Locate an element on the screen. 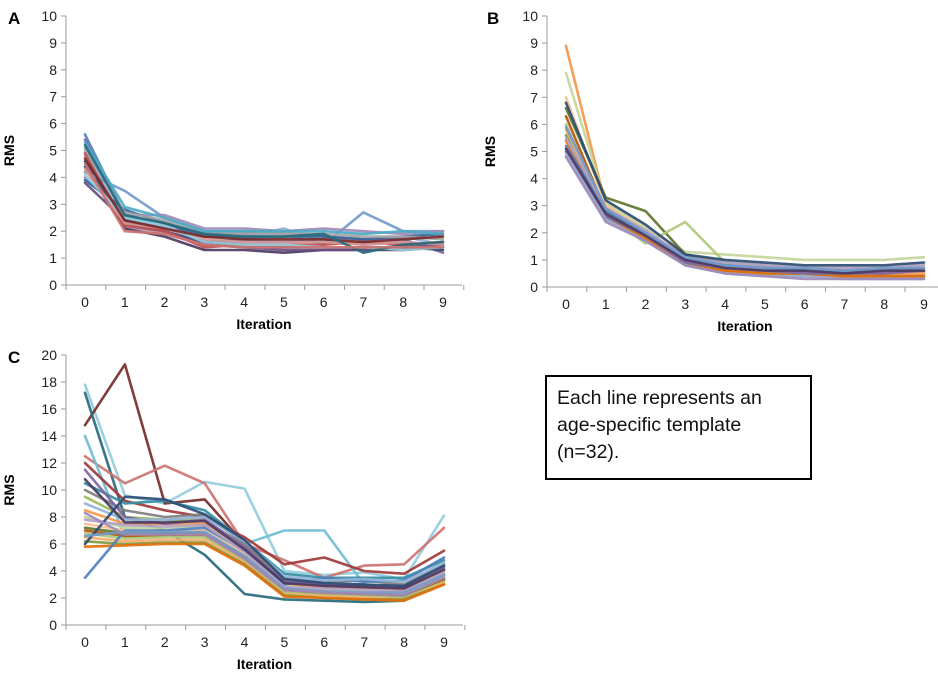  y-tick-label: 20 is located at coordinates (49, 355).